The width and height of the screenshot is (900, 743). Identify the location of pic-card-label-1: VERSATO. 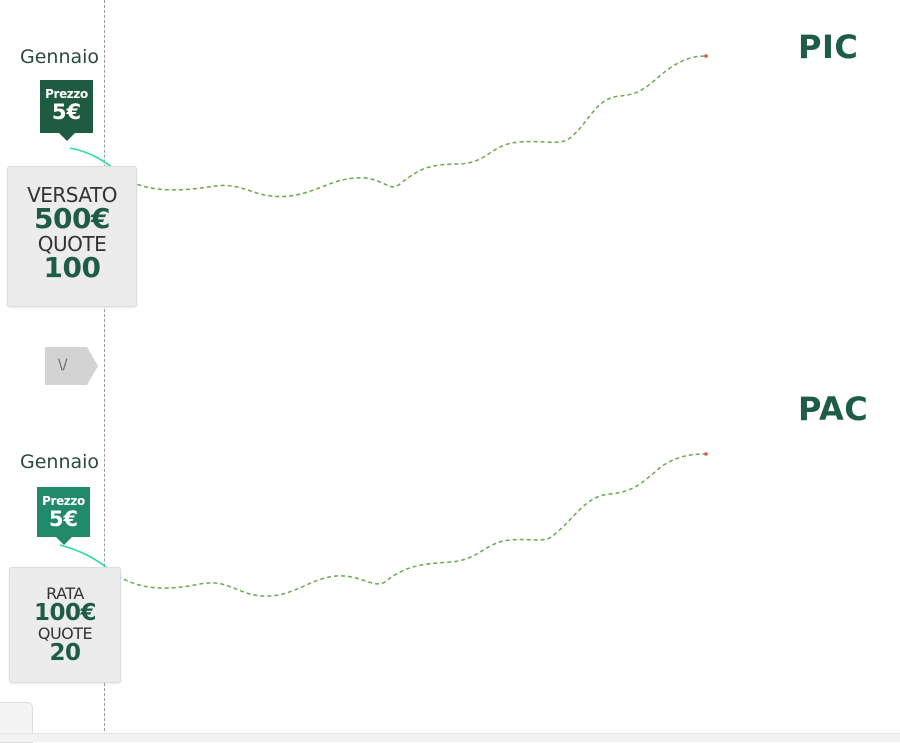
(72, 195).